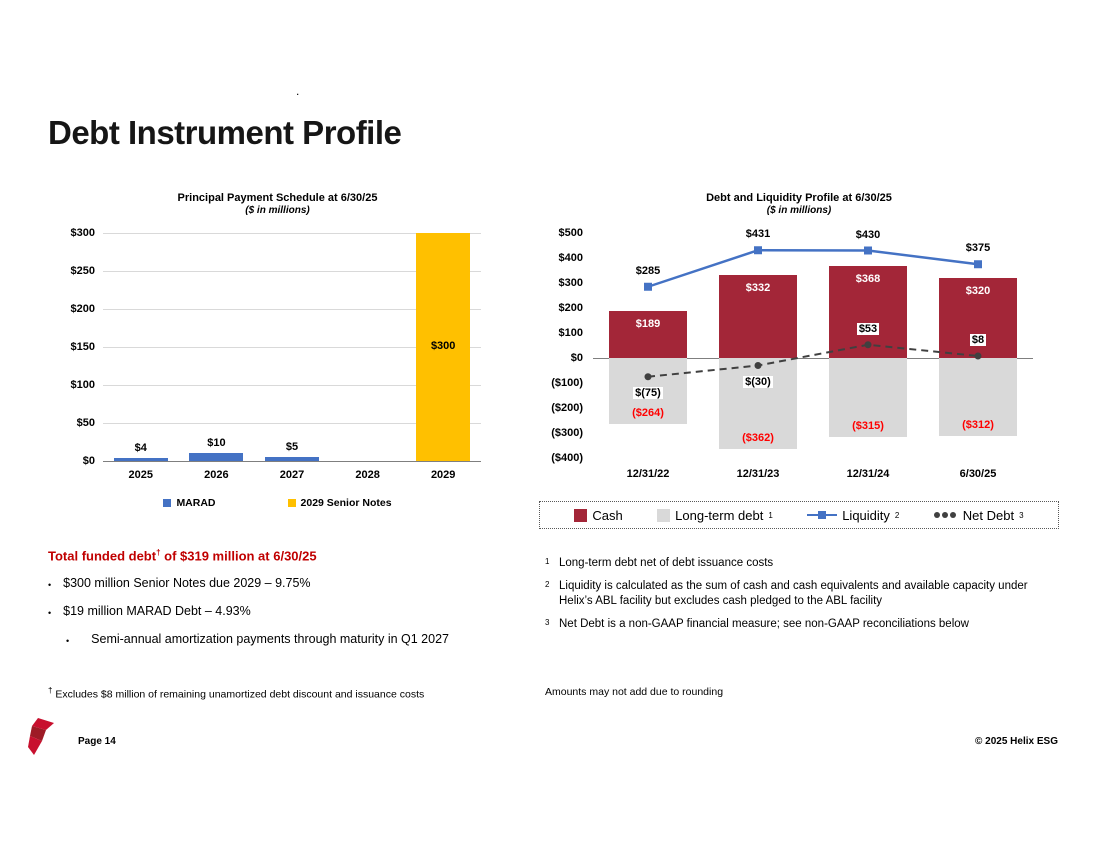  I want to click on liquidity-value-label: $431, so click(758, 234).